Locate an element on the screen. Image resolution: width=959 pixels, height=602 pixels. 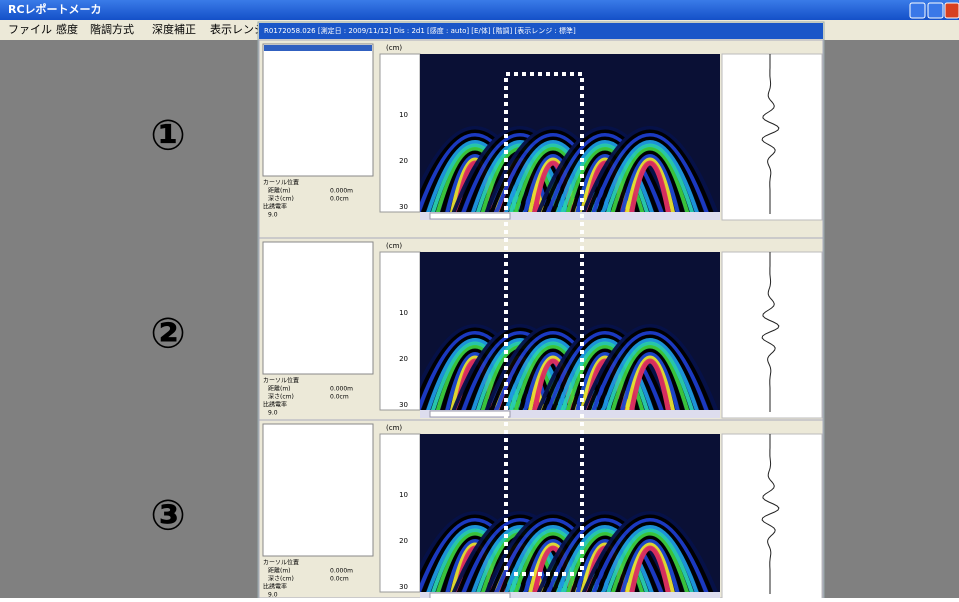
permittivity-value: 9.0 is located at coordinates (273, 413).